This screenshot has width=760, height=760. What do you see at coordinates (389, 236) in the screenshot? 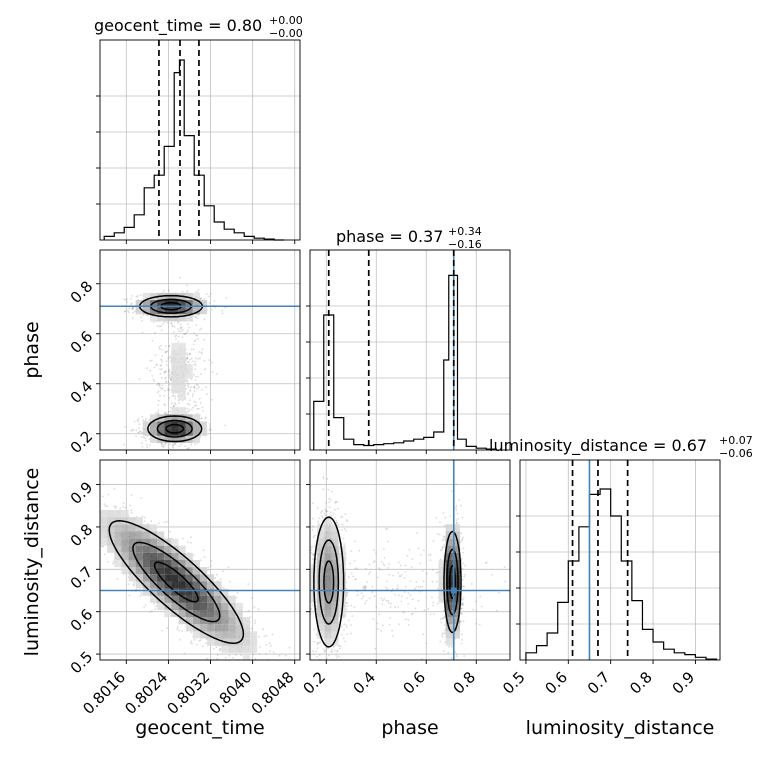
I see `title-phase: phase = 0.37` at bounding box center [389, 236].